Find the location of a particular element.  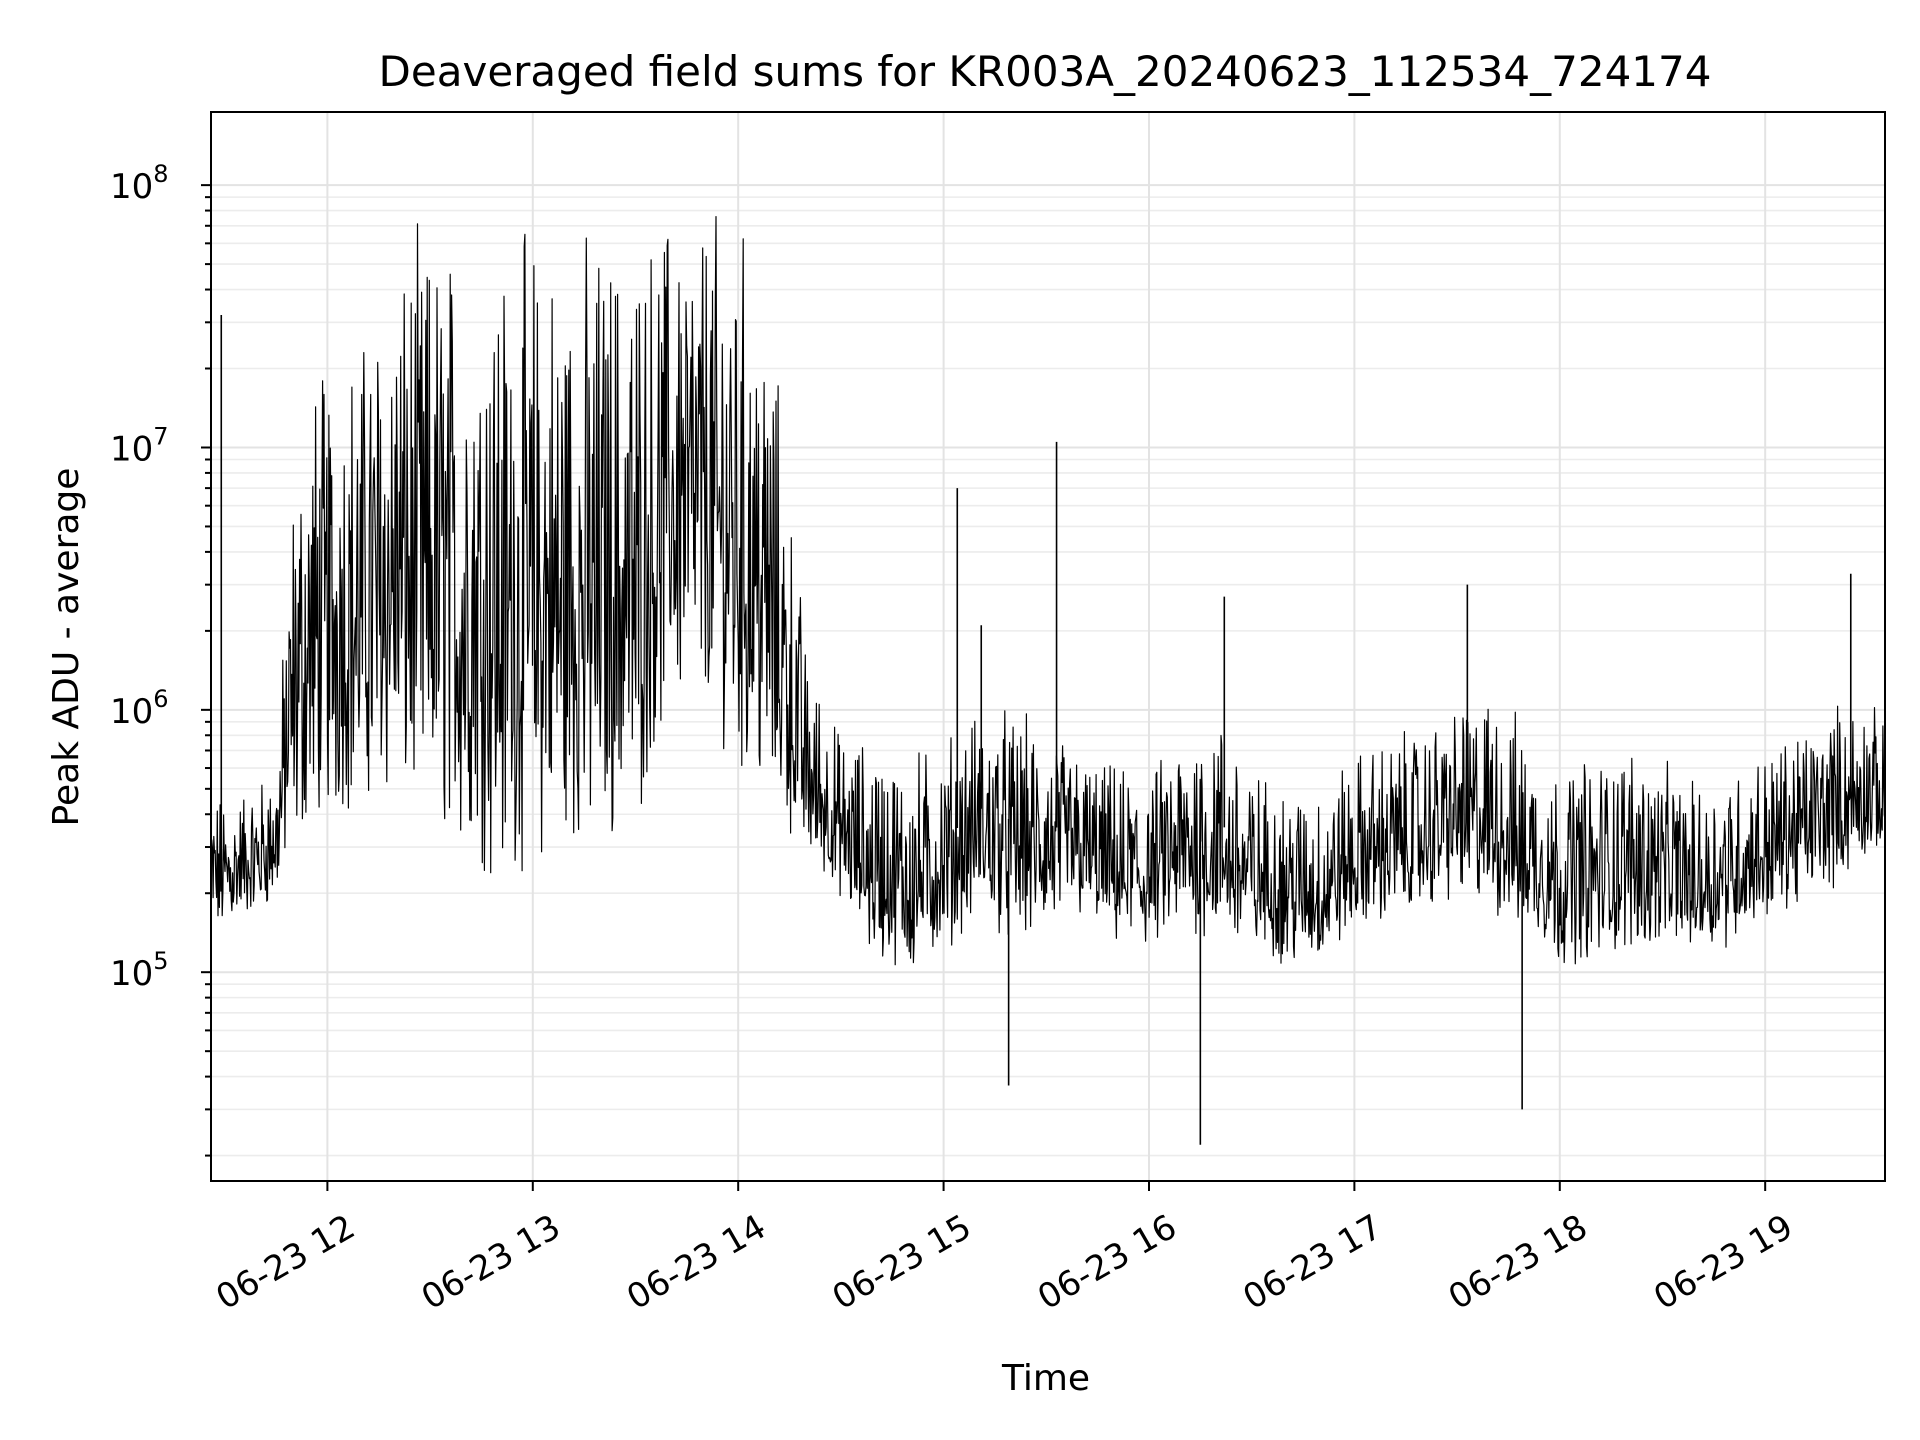

y-tick-label: 10⁷ is located at coordinates (139, 445).